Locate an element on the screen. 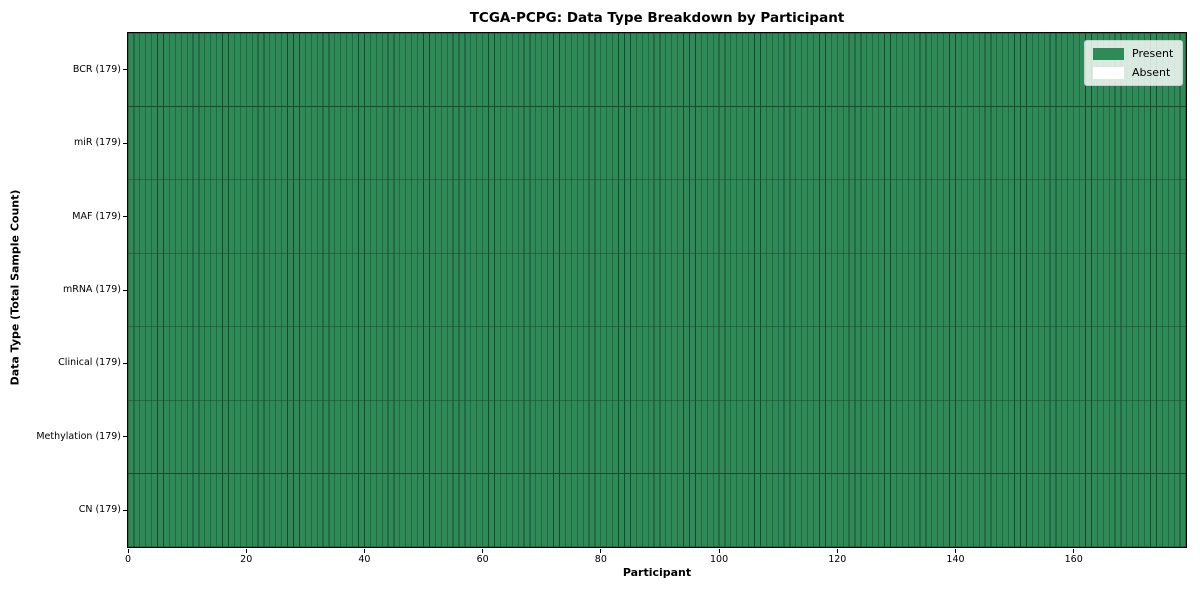  present-swatch-icon is located at coordinates (1108, 53).